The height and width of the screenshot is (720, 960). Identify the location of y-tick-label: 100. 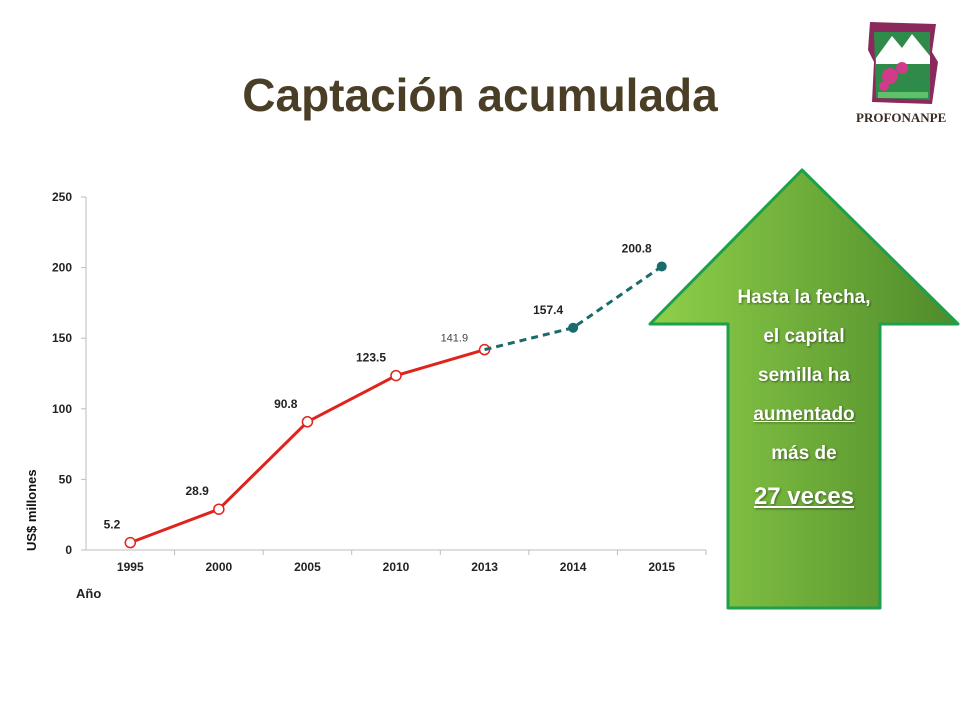
(62, 409).